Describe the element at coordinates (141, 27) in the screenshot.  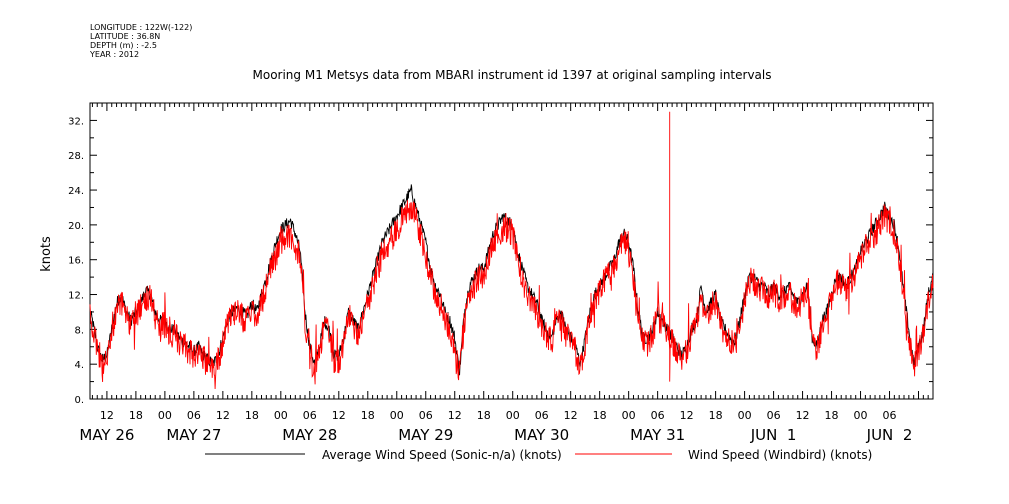
I see `longitude-label: LONGITUDE : 122W(-122)` at that location.